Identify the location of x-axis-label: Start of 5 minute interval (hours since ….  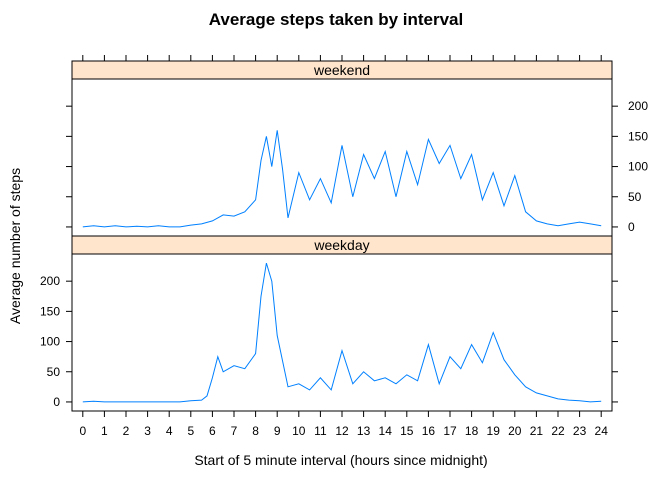
(340, 460).